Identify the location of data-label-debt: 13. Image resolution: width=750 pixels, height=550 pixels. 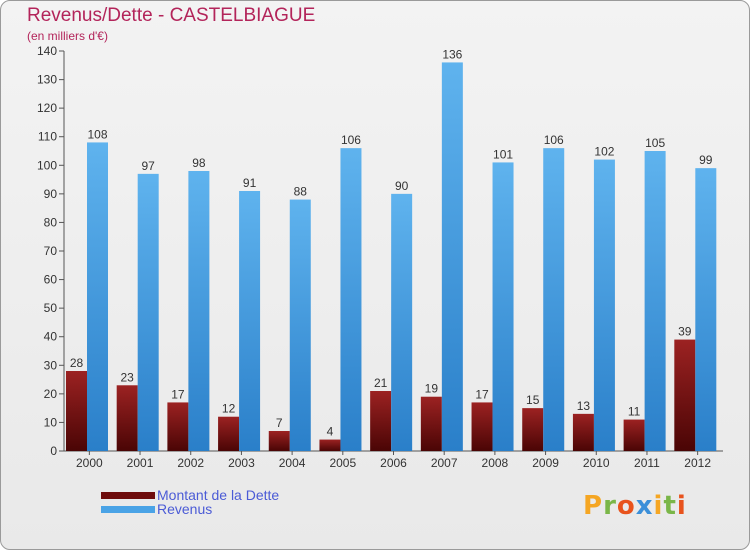
(584, 406).